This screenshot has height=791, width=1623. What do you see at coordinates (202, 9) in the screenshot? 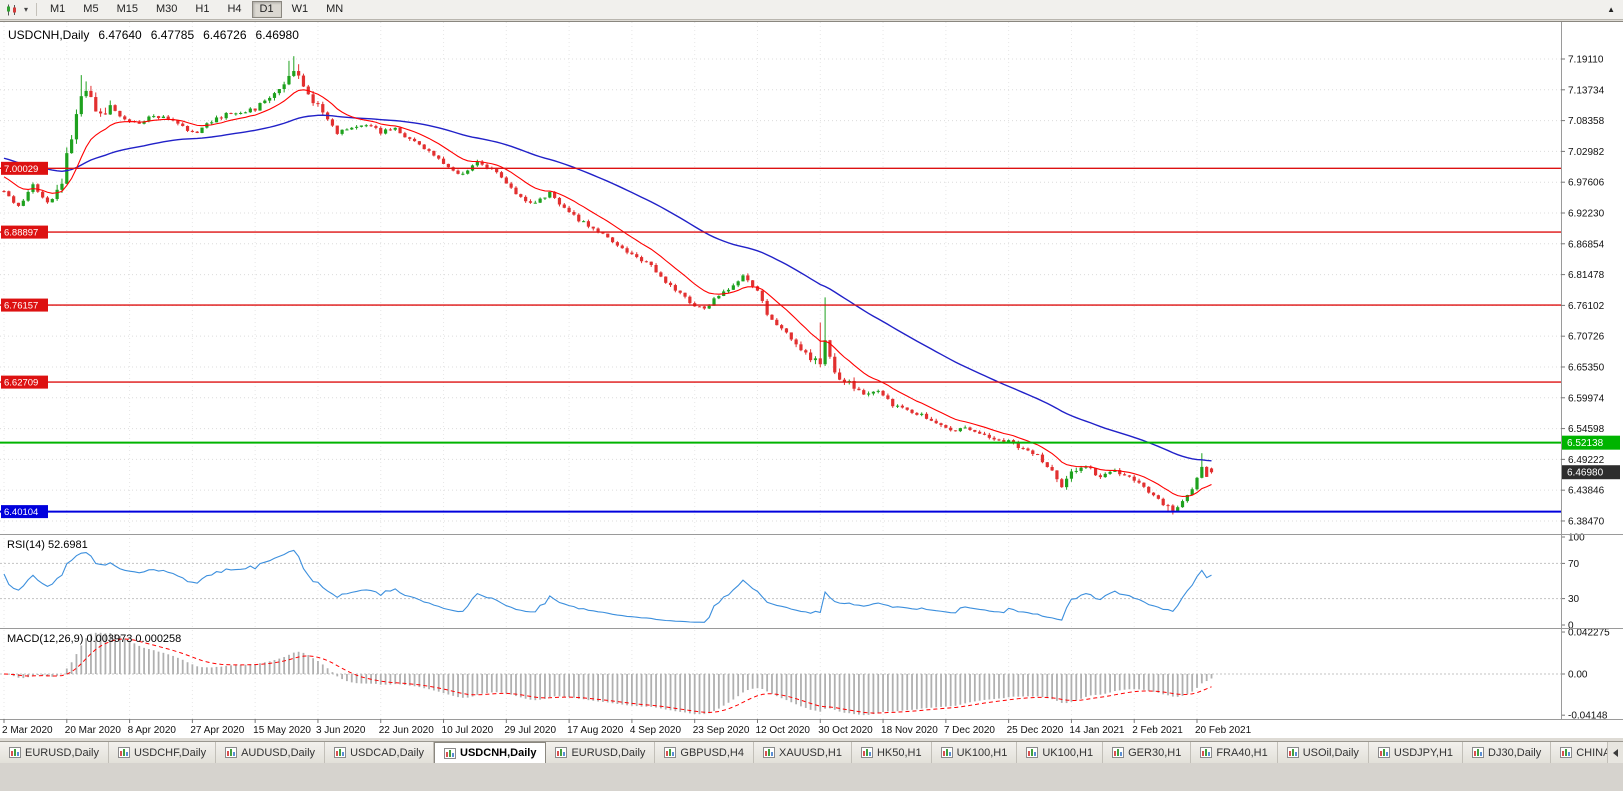
I see `timeframe-button-h1: H1` at bounding box center [202, 9].